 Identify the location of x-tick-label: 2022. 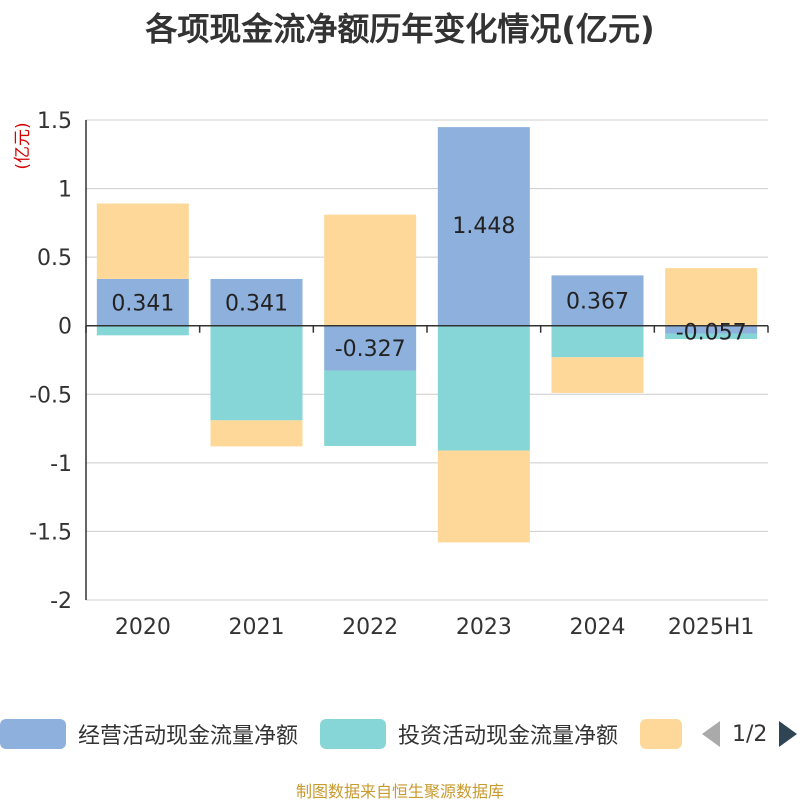
(370, 627).